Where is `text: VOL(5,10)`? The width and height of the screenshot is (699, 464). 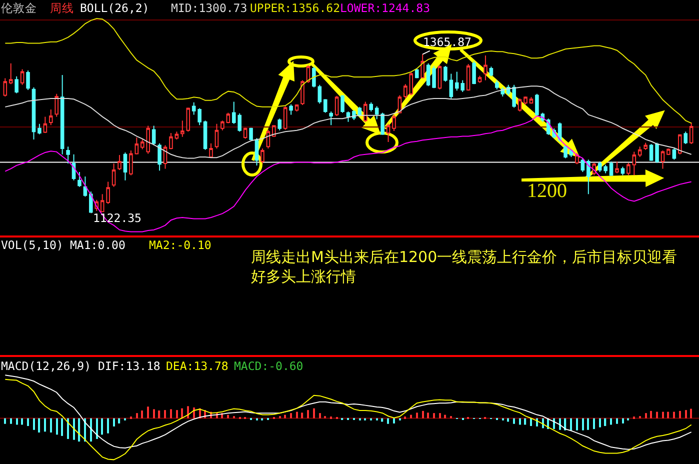 text: VOL(5,10) is located at coordinates (32, 245).